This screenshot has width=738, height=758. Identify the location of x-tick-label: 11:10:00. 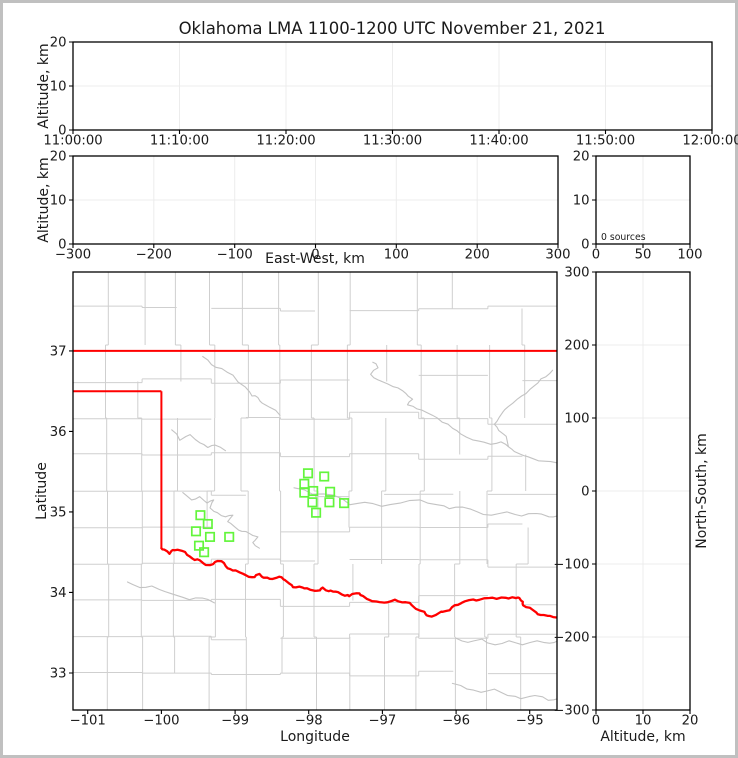
(179, 141).